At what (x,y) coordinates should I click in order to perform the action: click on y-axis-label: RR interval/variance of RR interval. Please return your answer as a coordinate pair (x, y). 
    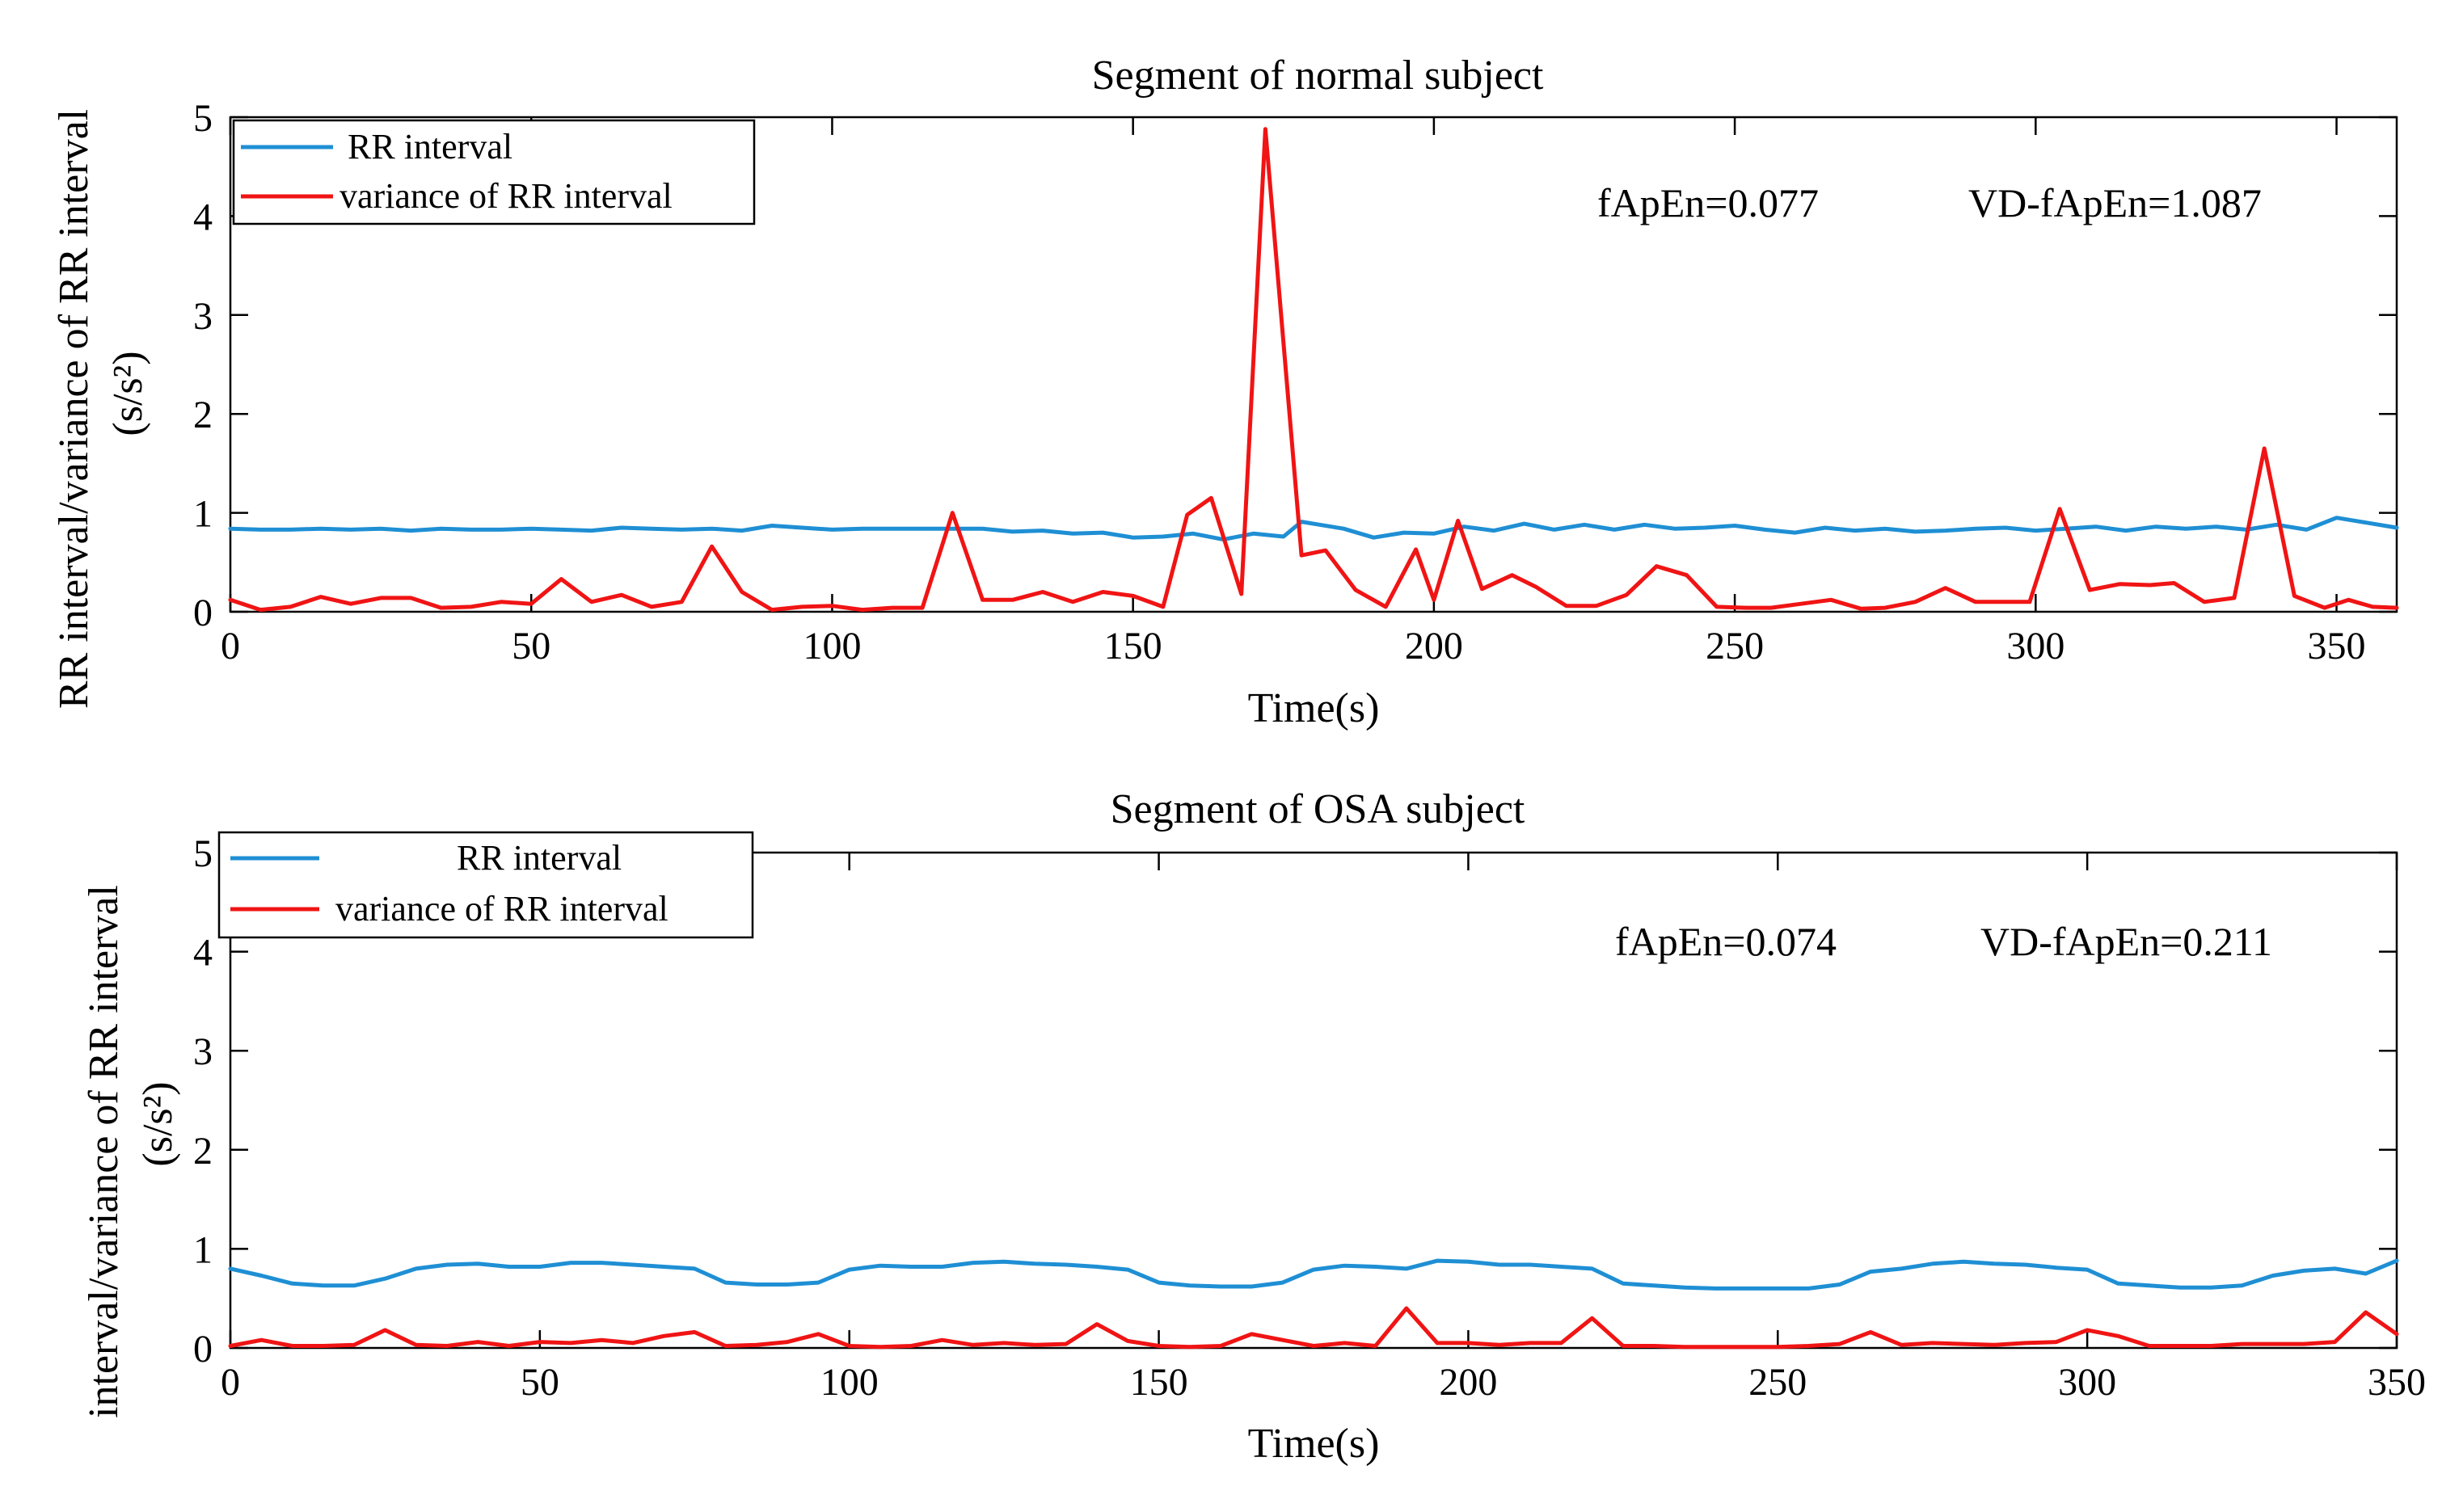
    Looking at the image, I should click on (74, 409).